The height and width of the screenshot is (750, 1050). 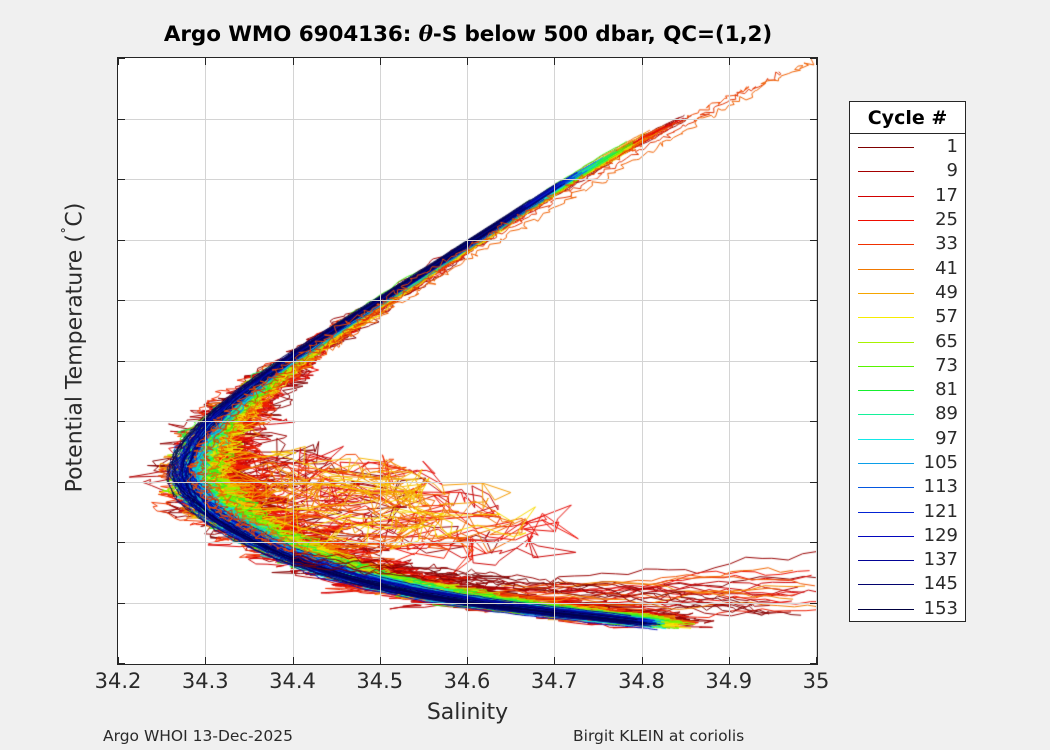 I want to click on footer-author: Birgit KLEIN at coriolis, so click(x=659, y=736).